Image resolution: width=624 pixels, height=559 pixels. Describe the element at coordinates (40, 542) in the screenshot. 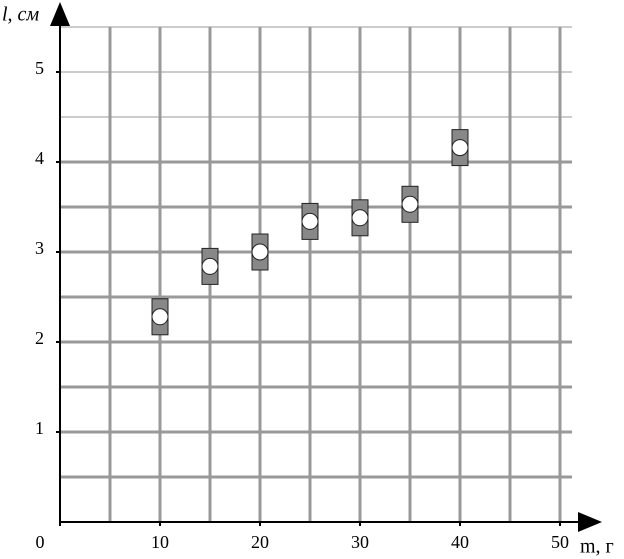

I see `x-tick-label: 0` at that location.